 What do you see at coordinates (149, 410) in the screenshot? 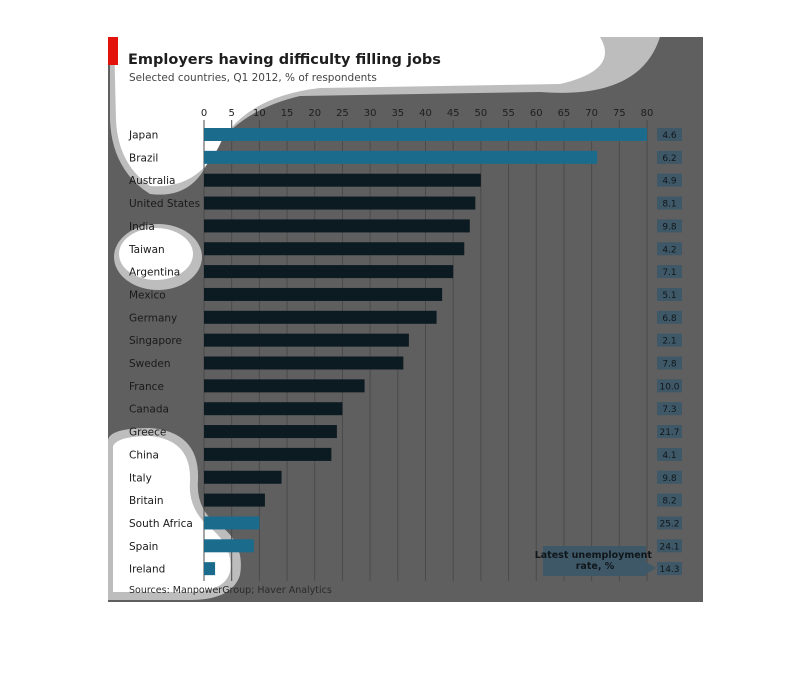
I see `category-label: Canada` at bounding box center [149, 410].